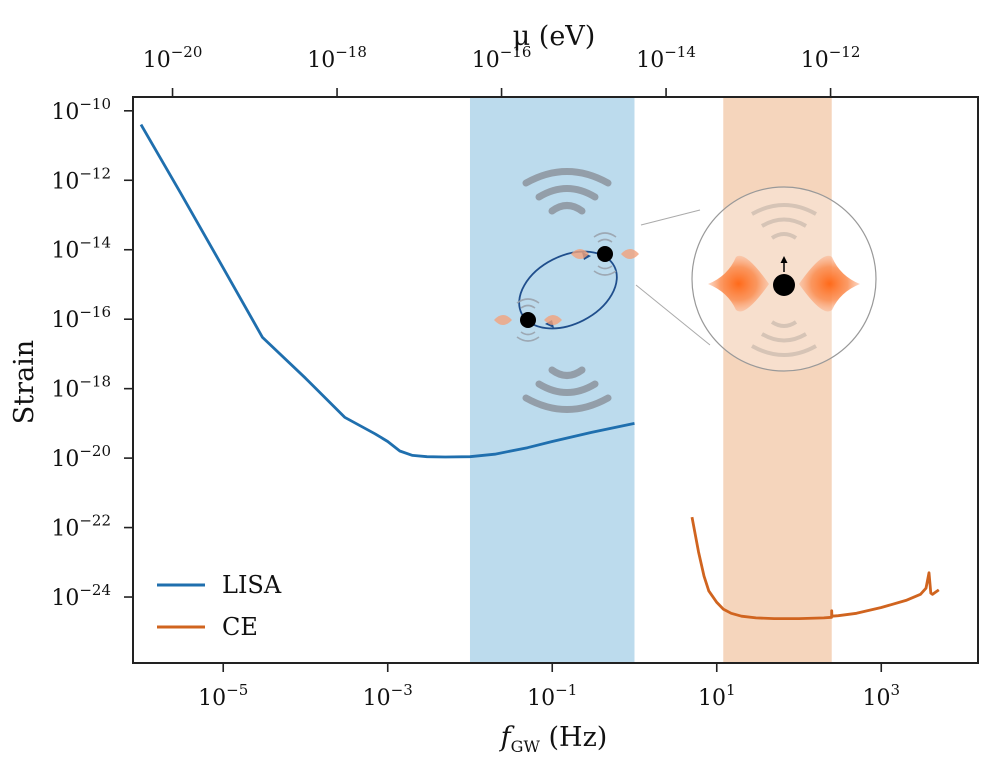  Describe the element at coordinates (717, 696) in the screenshot. I see `x-tick-label: 10¹` at that location.